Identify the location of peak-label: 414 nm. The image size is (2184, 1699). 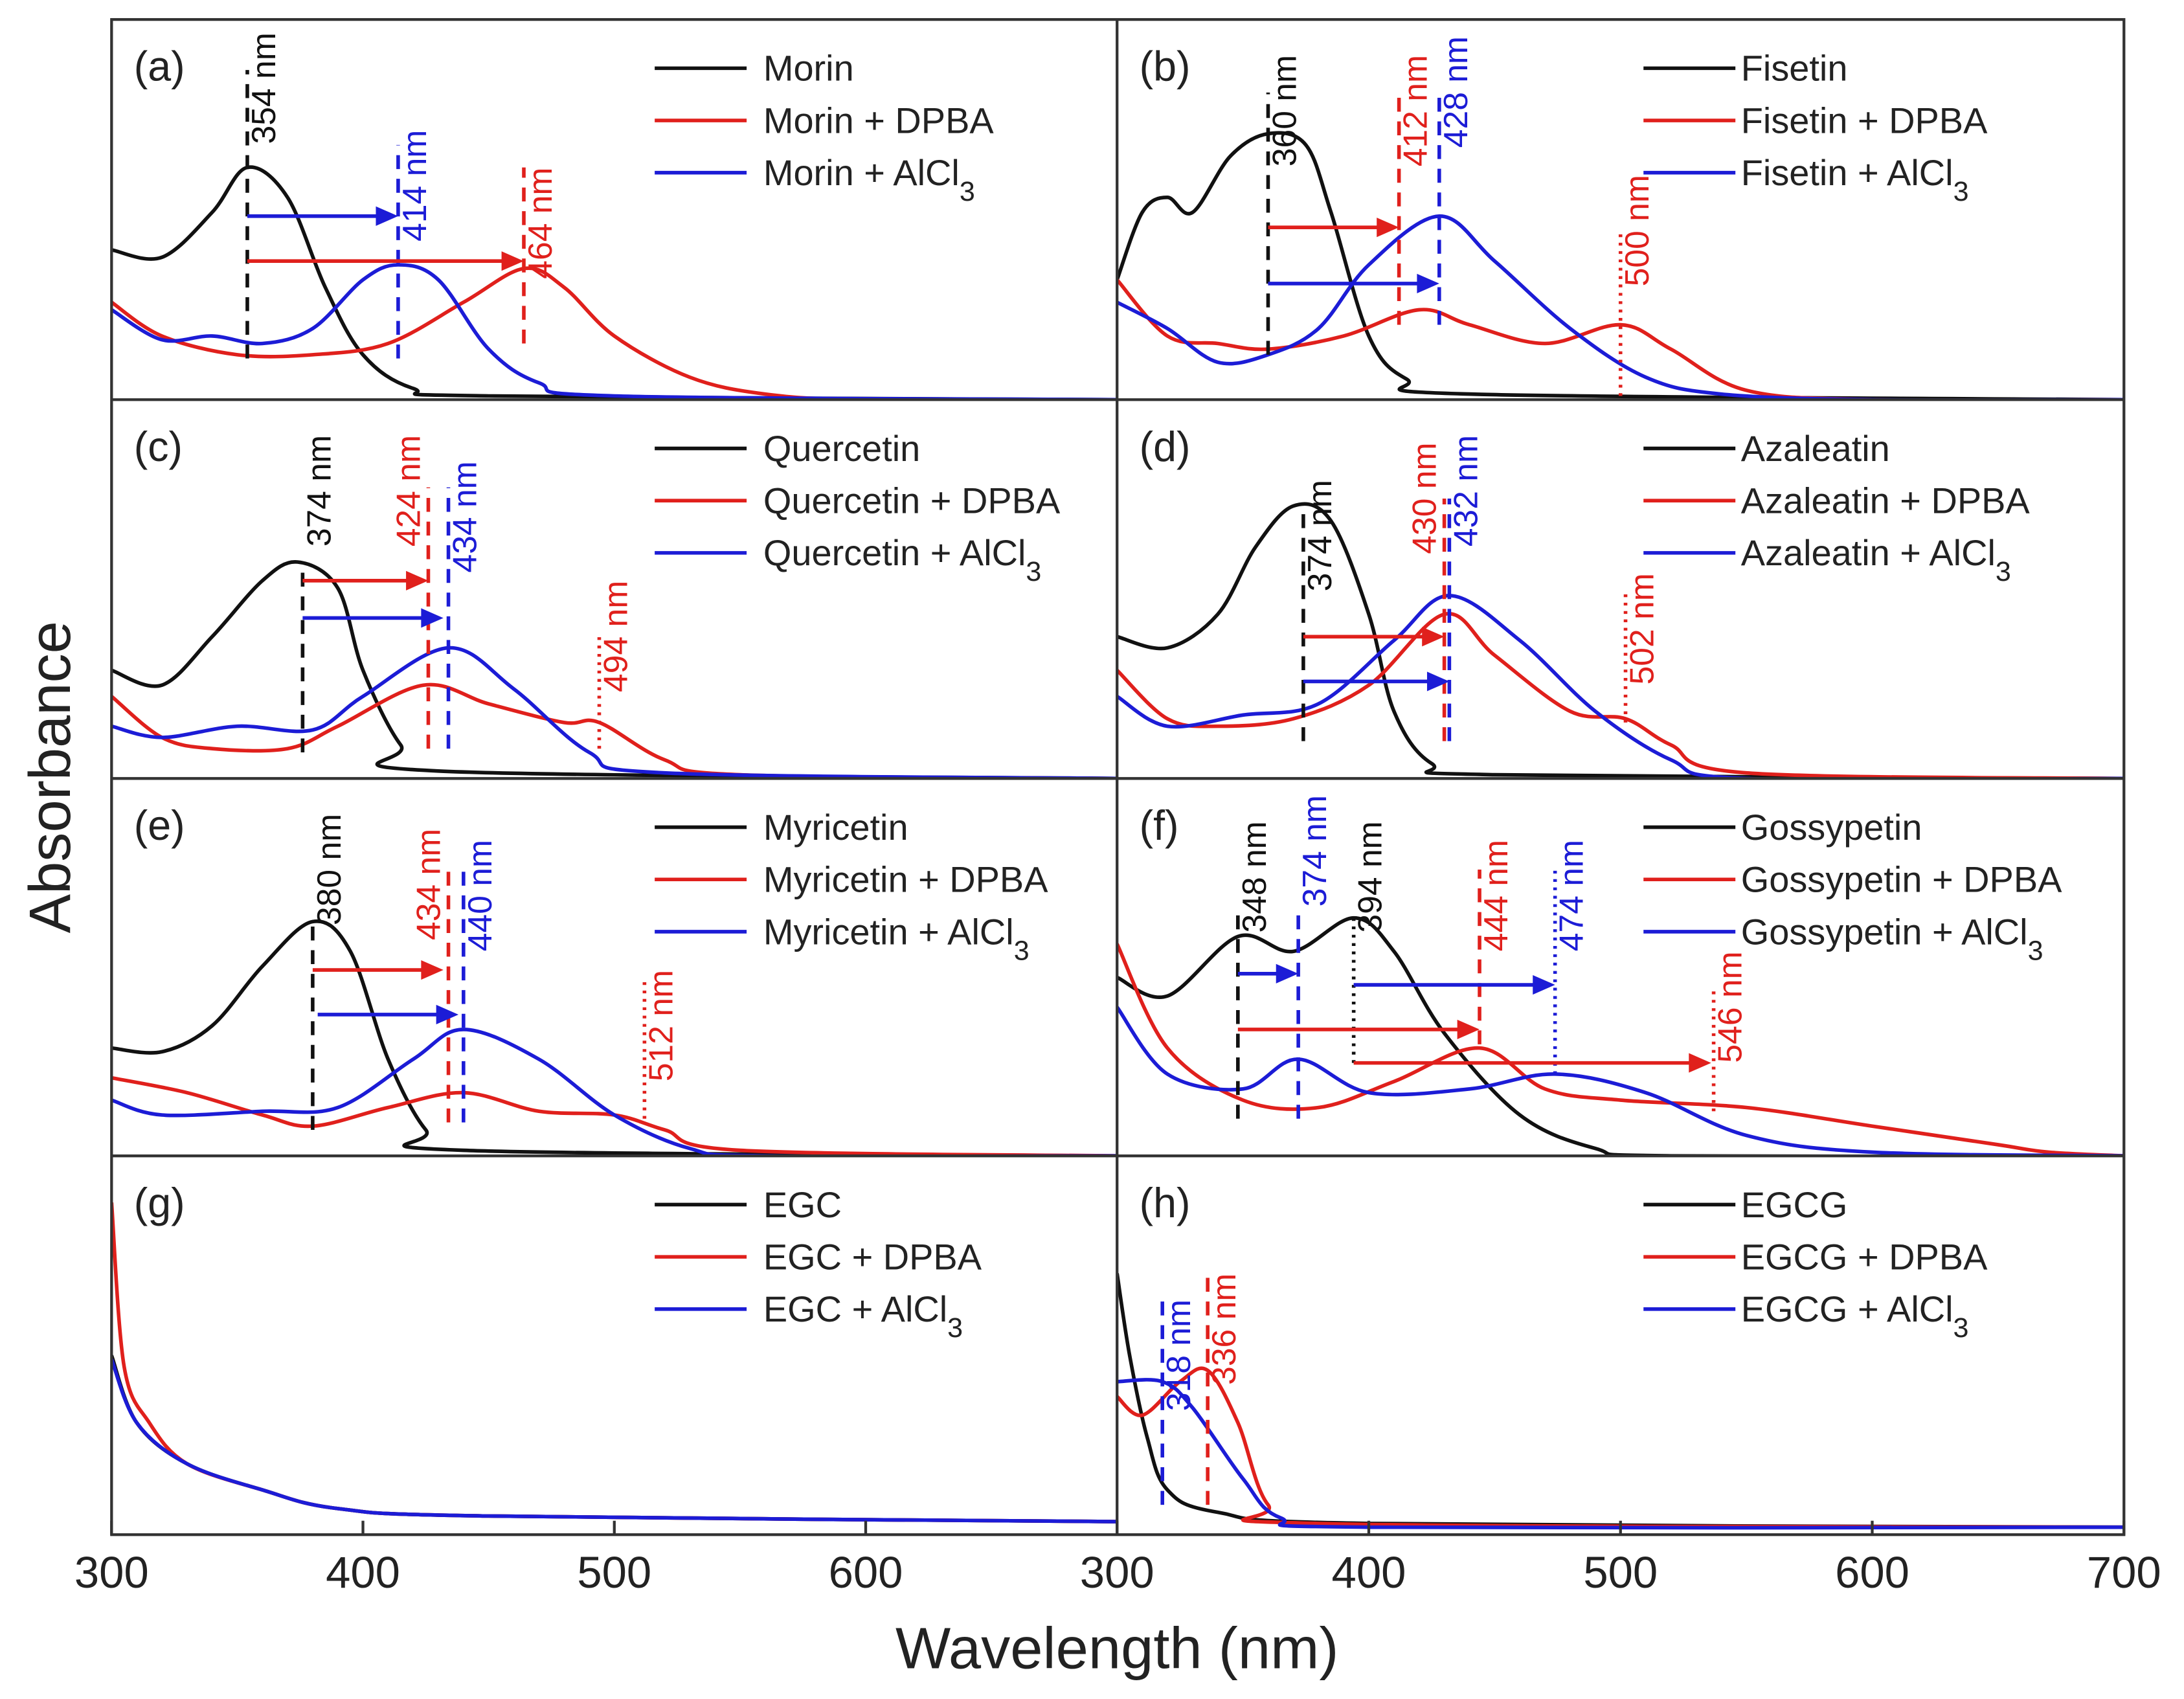
(415, 186).